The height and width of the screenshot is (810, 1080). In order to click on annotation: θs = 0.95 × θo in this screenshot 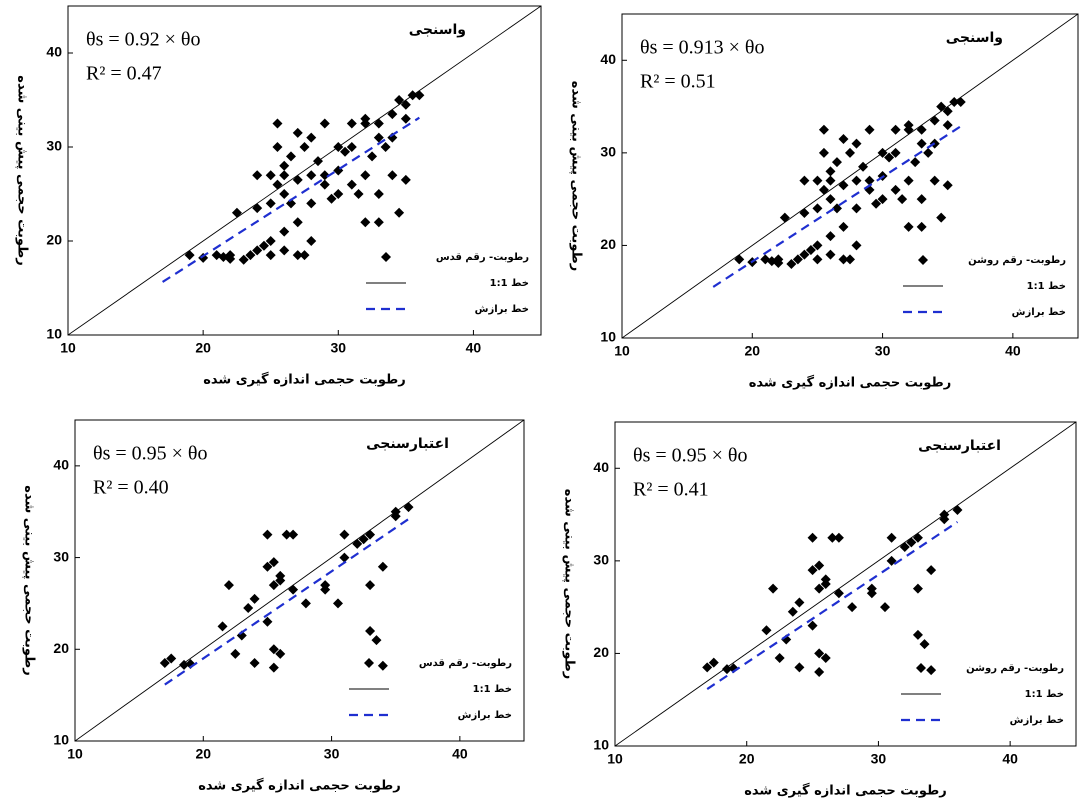, I will do `click(150, 454)`.